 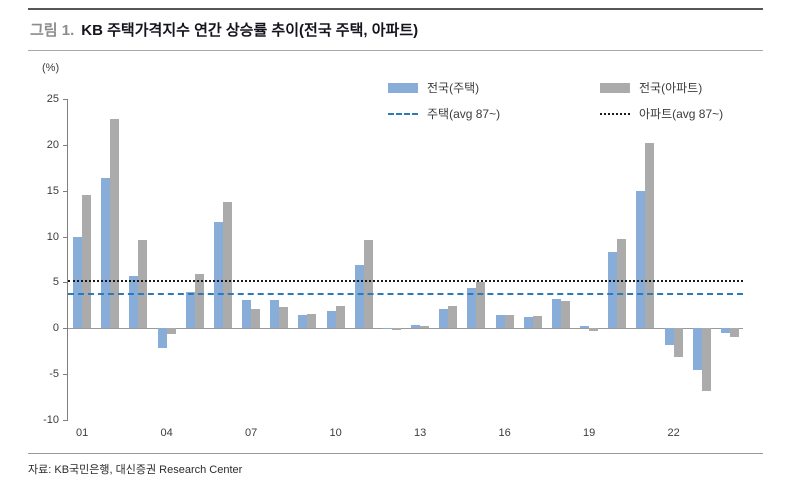 I want to click on figure-header: 그림 1. KB 주택가격지수 연간 상승률 추이(전국 주택, 아파트), so click(x=395, y=29).